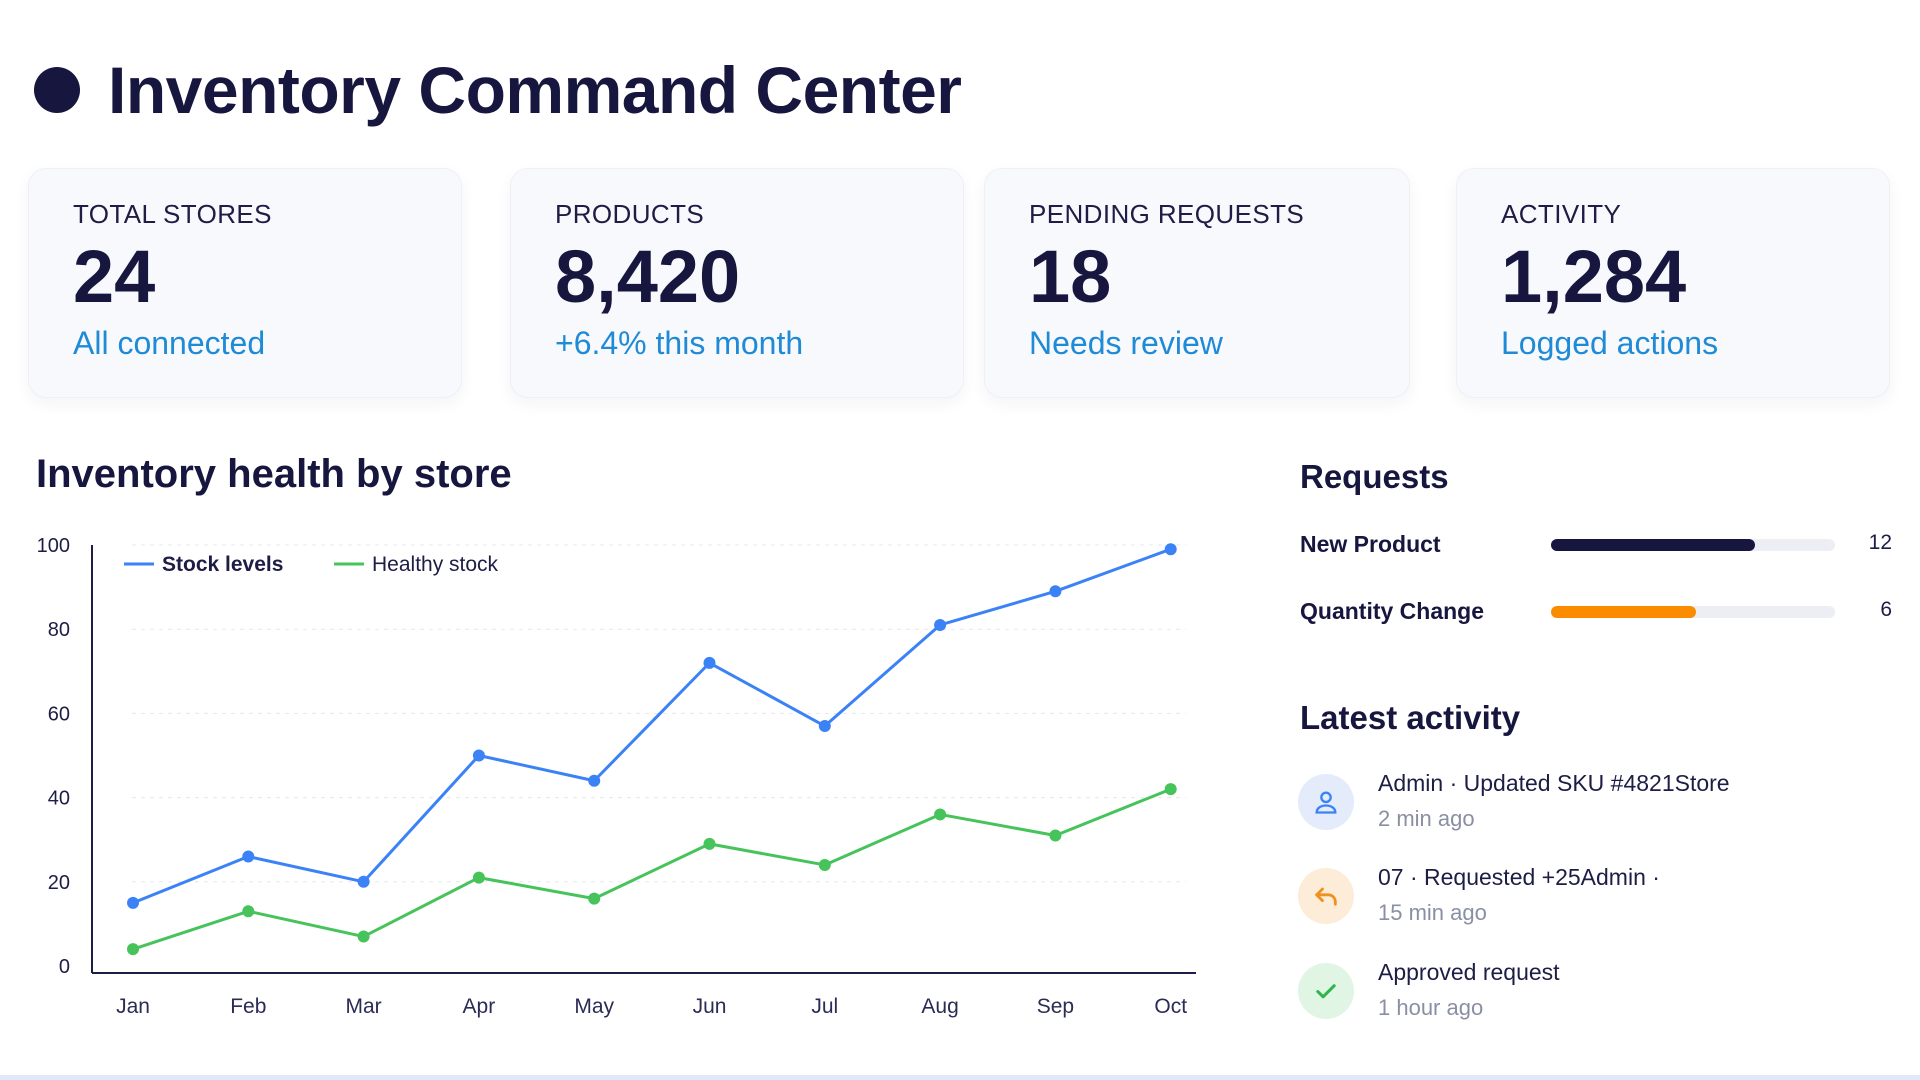 The height and width of the screenshot is (1080, 1920). Describe the element at coordinates (1070, 276) in the screenshot. I see `kpi-value: 18` at that location.